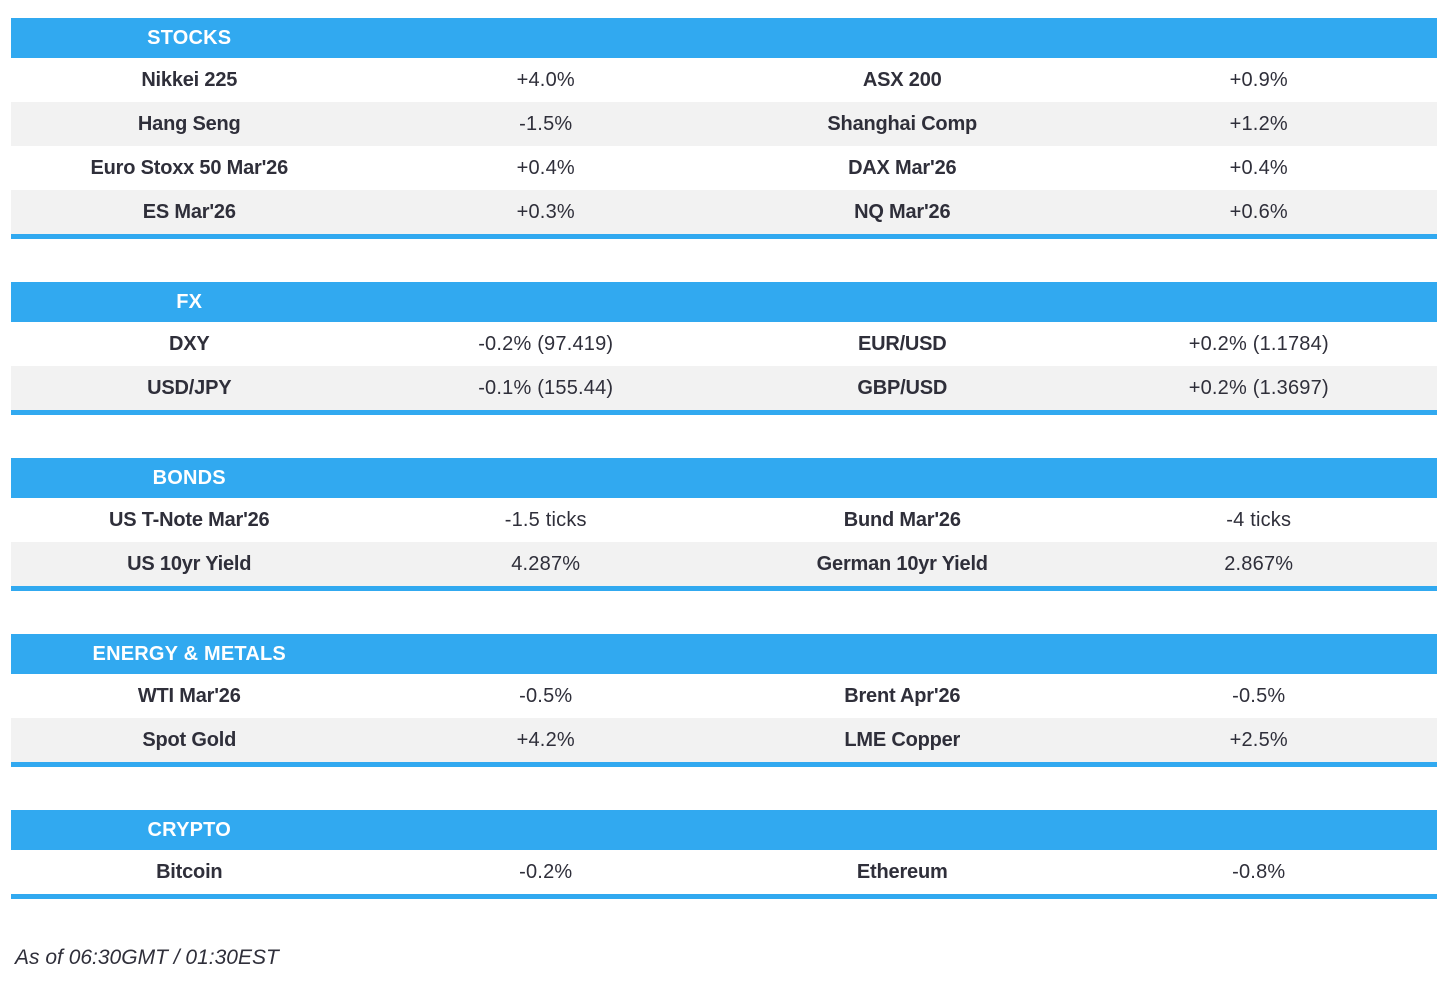 The height and width of the screenshot is (990, 1449). What do you see at coordinates (724, 124) in the screenshot?
I see `table-row: Hang Seng -1.5% Shanghai Comp +1.2%` at bounding box center [724, 124].